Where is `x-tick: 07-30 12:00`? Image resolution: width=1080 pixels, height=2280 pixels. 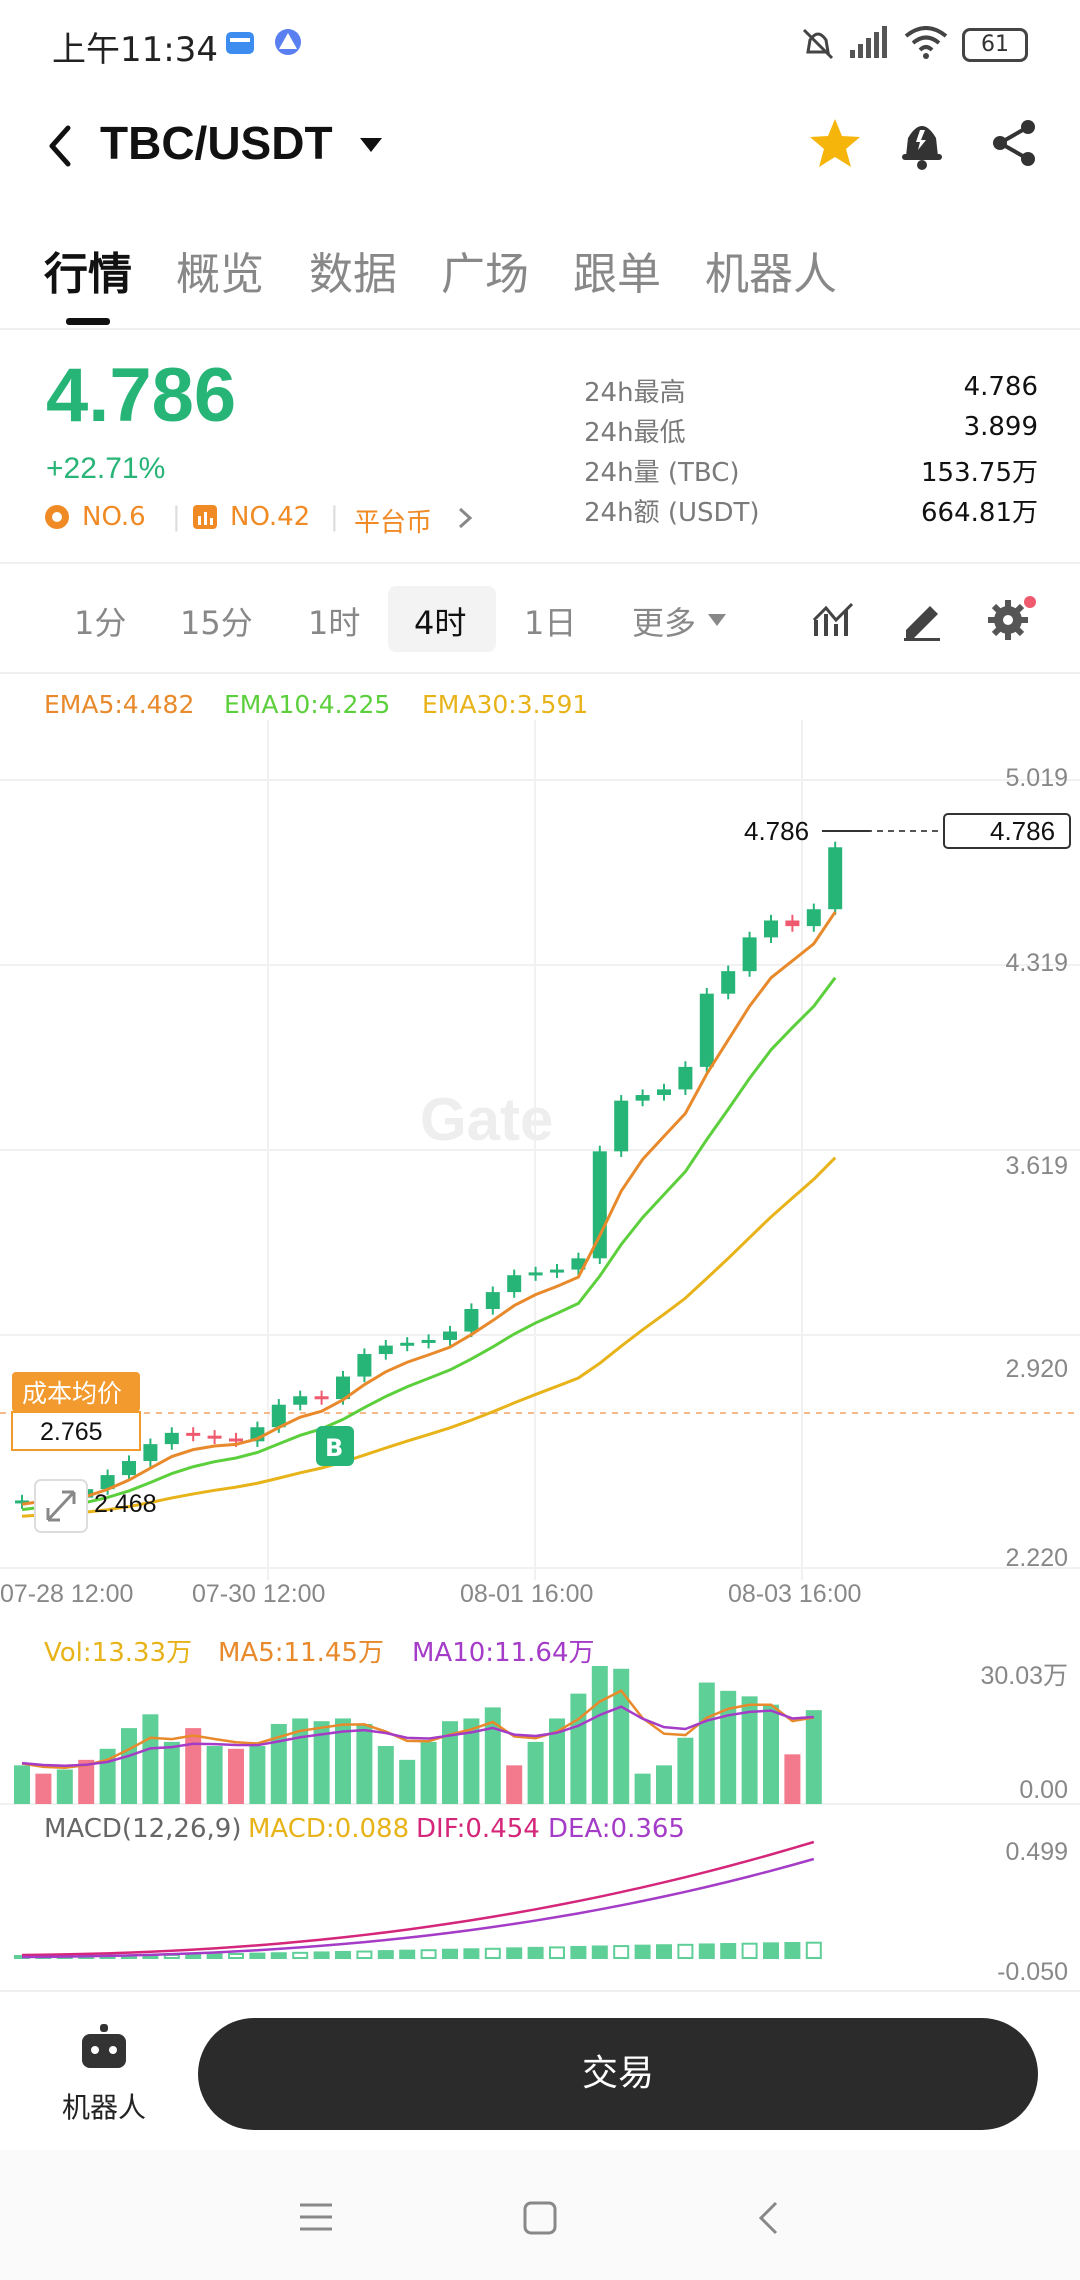
x-tick: 07-30 12:00 is located at coordinates (259, 1594).